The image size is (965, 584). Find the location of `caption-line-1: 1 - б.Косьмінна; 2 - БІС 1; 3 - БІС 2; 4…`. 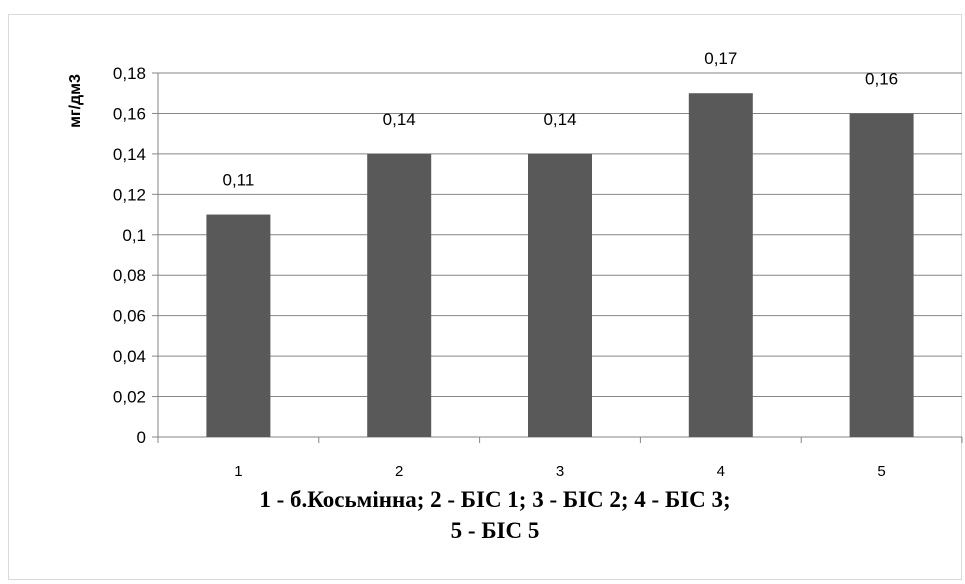

caption-line-1: 1 - б.Косьмінна; 2 - БІС 1; 3 - БІС 2; 4… is located at coordinates (495, 499).